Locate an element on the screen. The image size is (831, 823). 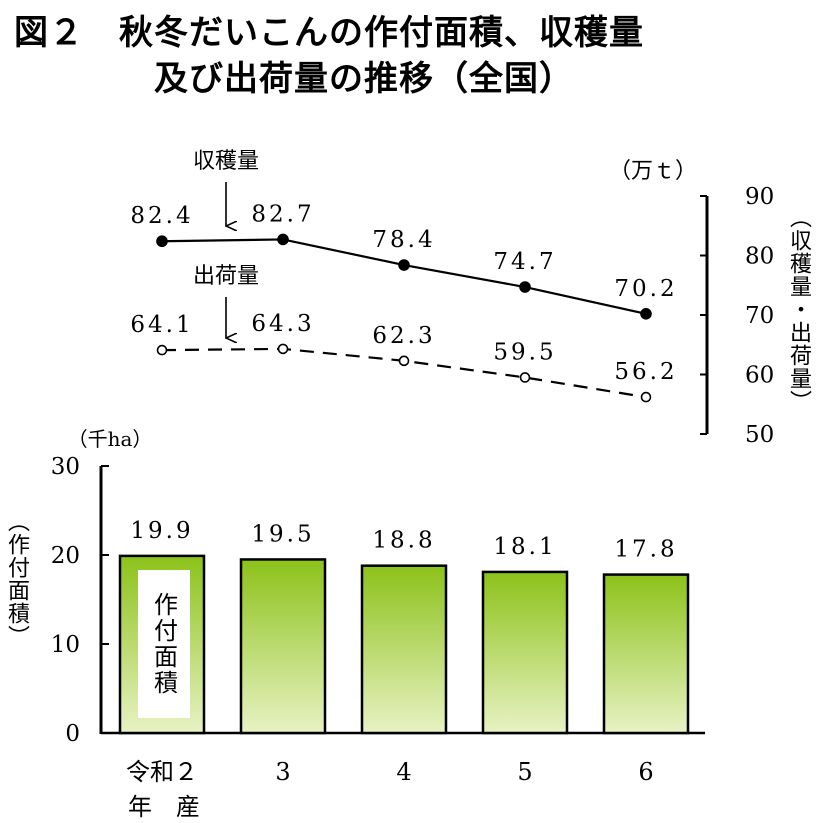
x-category-label: 5 is located at coordinates (524, 772).